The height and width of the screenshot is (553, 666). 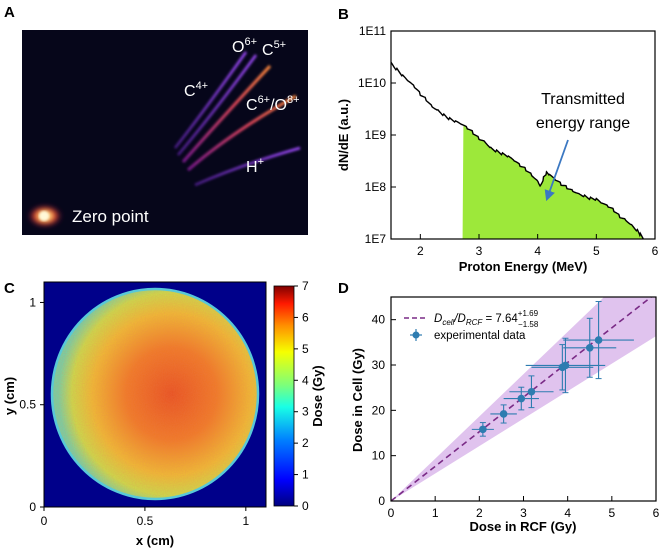 What do you see at coordinates (155, 540) in the screenshot?
I see `panel-c-xlabel: x (cm)` at bounding box center [155, 540].